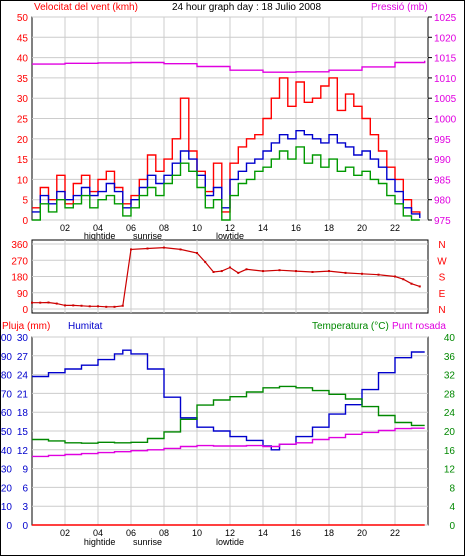 This screenshot has height=556, width=465. I want to click on wind-x-tick-label: 16, so click(296, 228).